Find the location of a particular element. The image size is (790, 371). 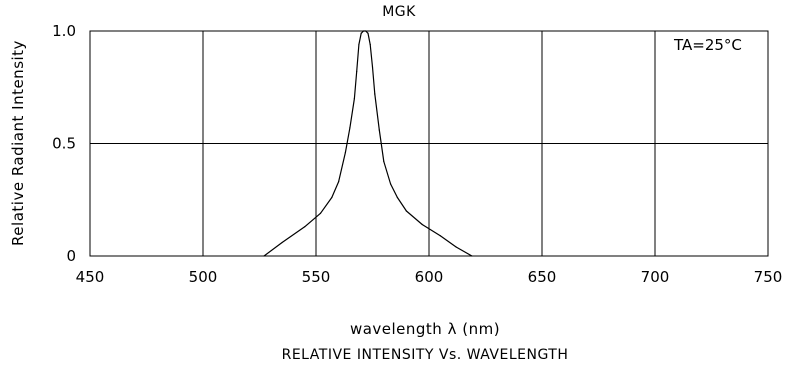

x-tick-label: 450 is located at coordinates (90, 277).